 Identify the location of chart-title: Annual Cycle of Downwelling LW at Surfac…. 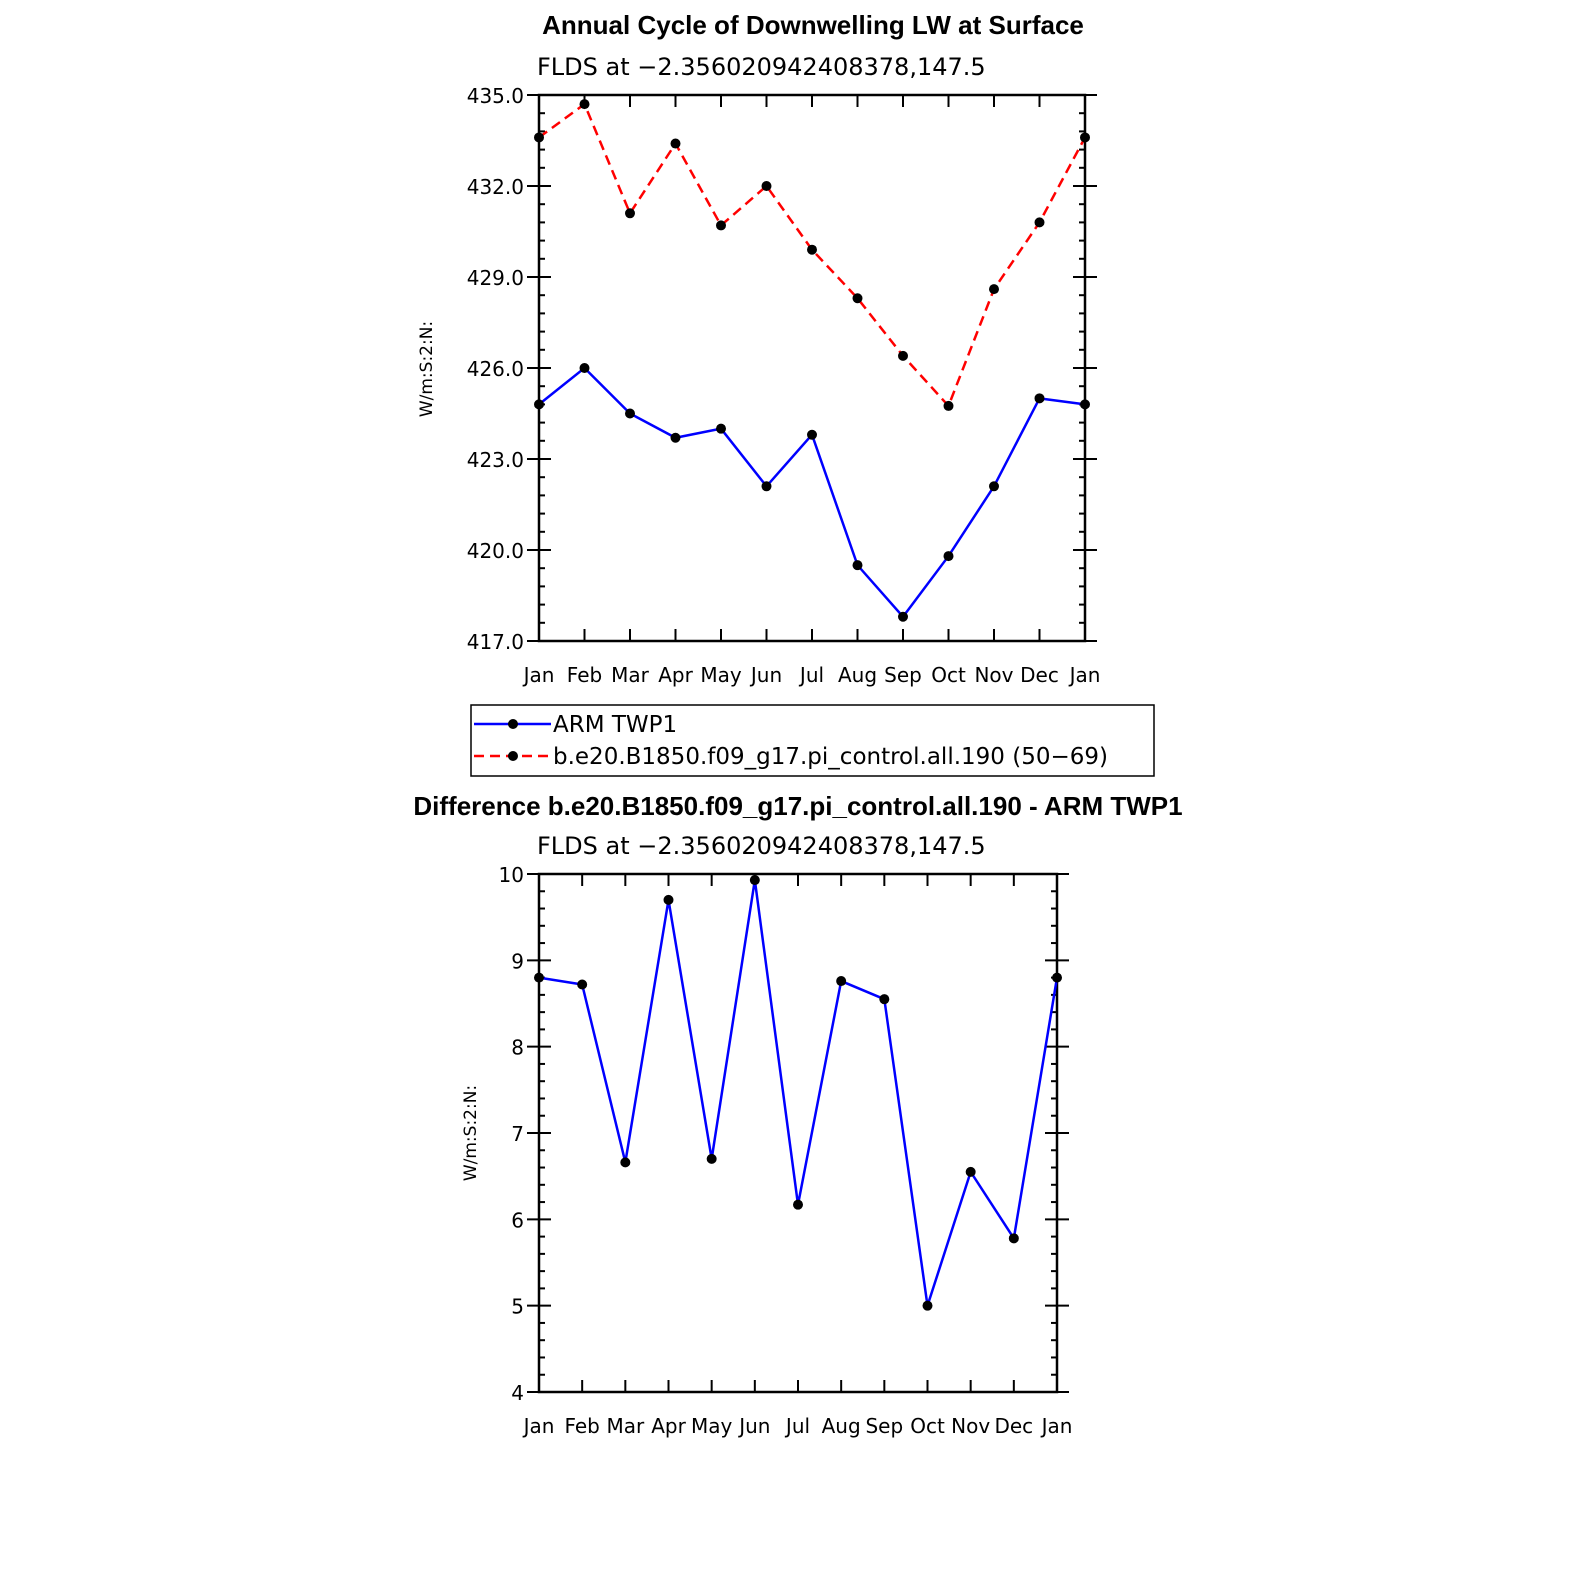
(813, 25).